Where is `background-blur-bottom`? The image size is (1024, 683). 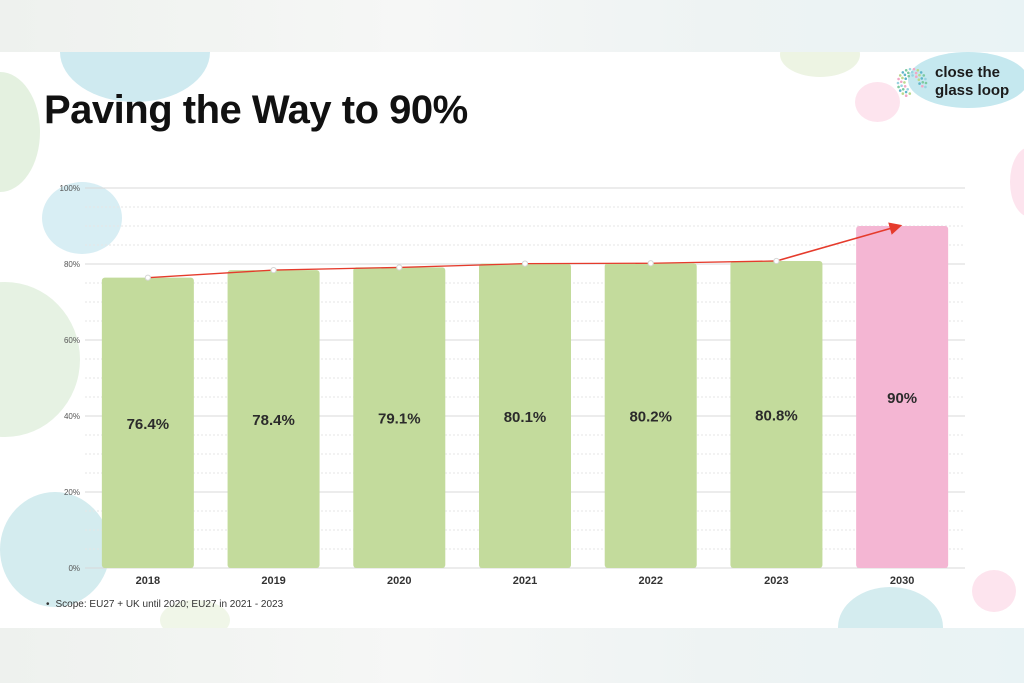 background-blur-bottom is located at coordinates (512, 655).